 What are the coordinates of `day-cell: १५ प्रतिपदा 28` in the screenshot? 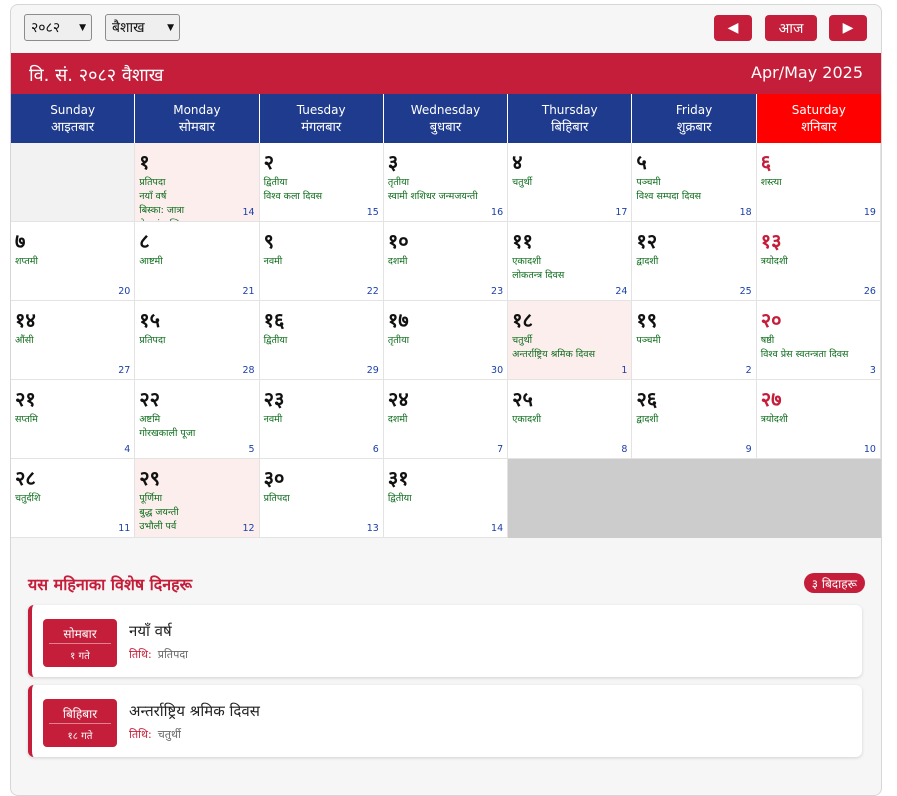 It's located at (197, 340).